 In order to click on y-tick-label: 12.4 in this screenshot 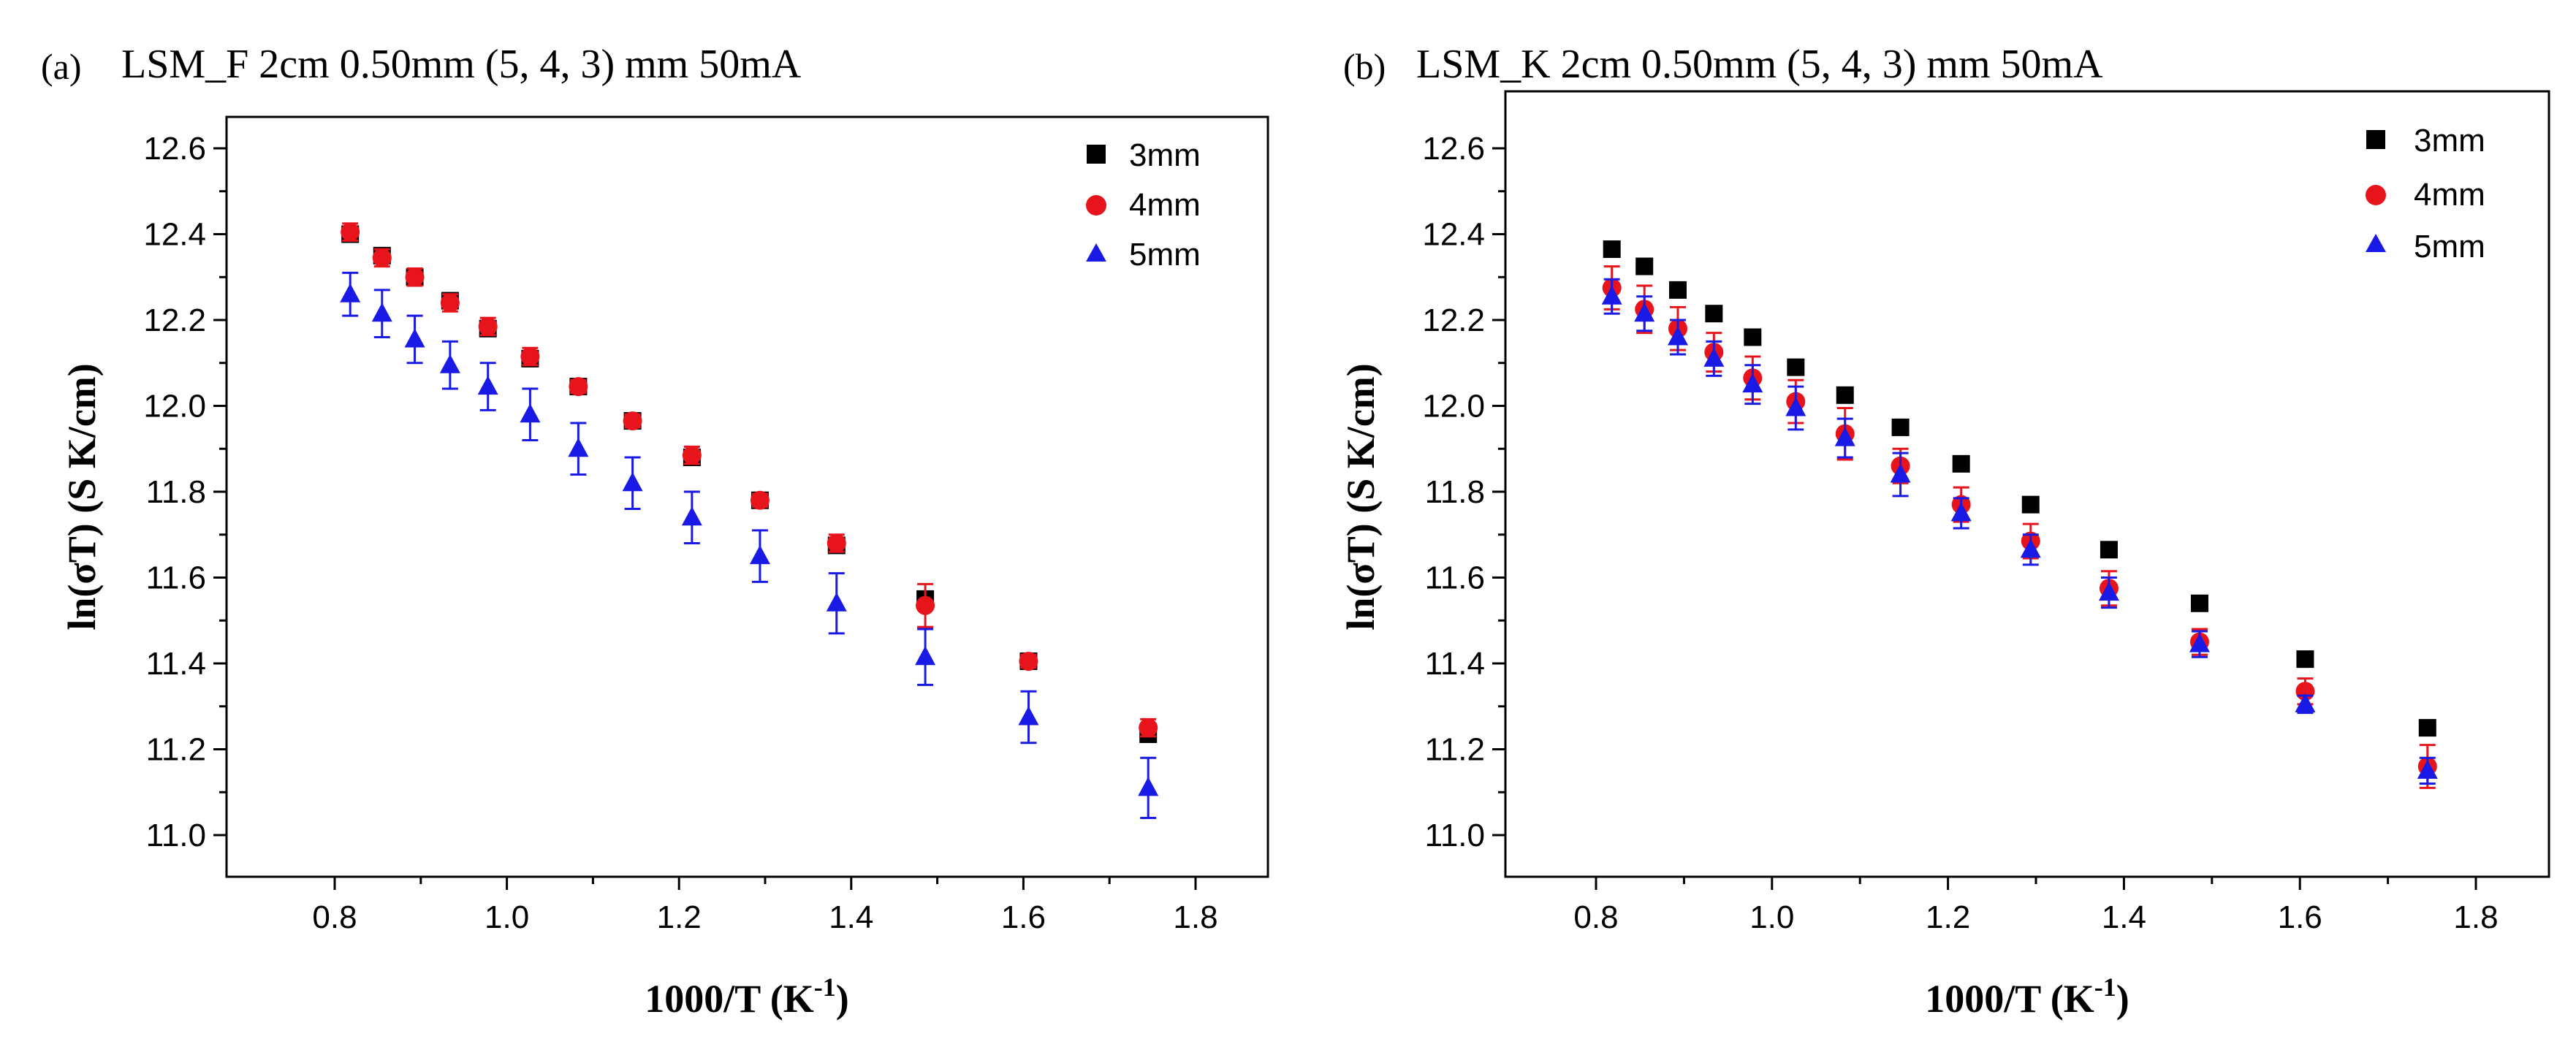, I will do `click(174, 235)`.